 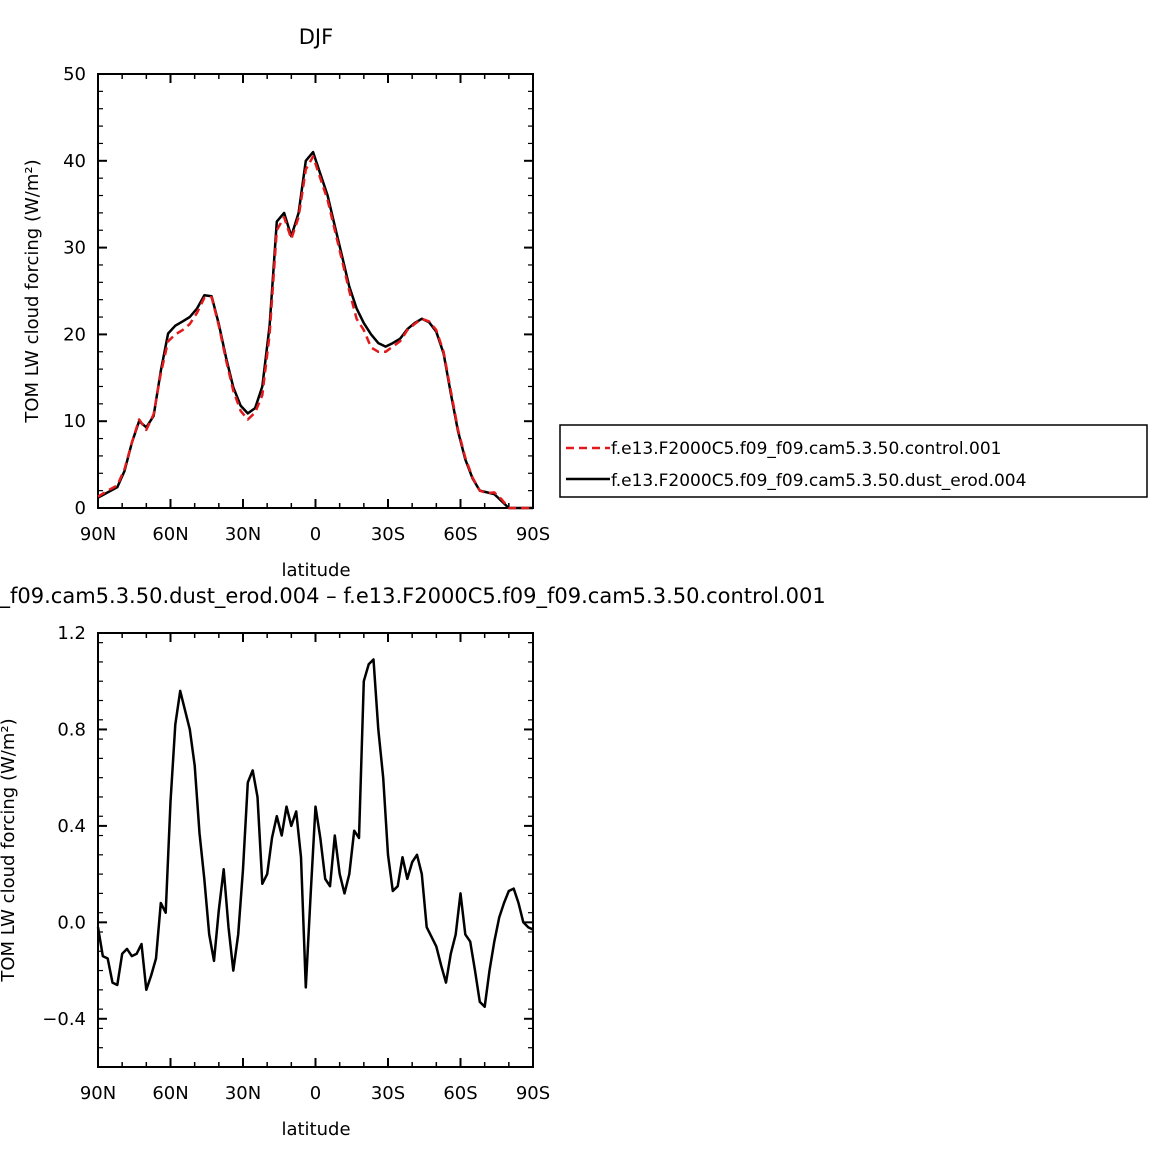 I want to click on top-y-tick-label: 10, so click(x=74, y=421).